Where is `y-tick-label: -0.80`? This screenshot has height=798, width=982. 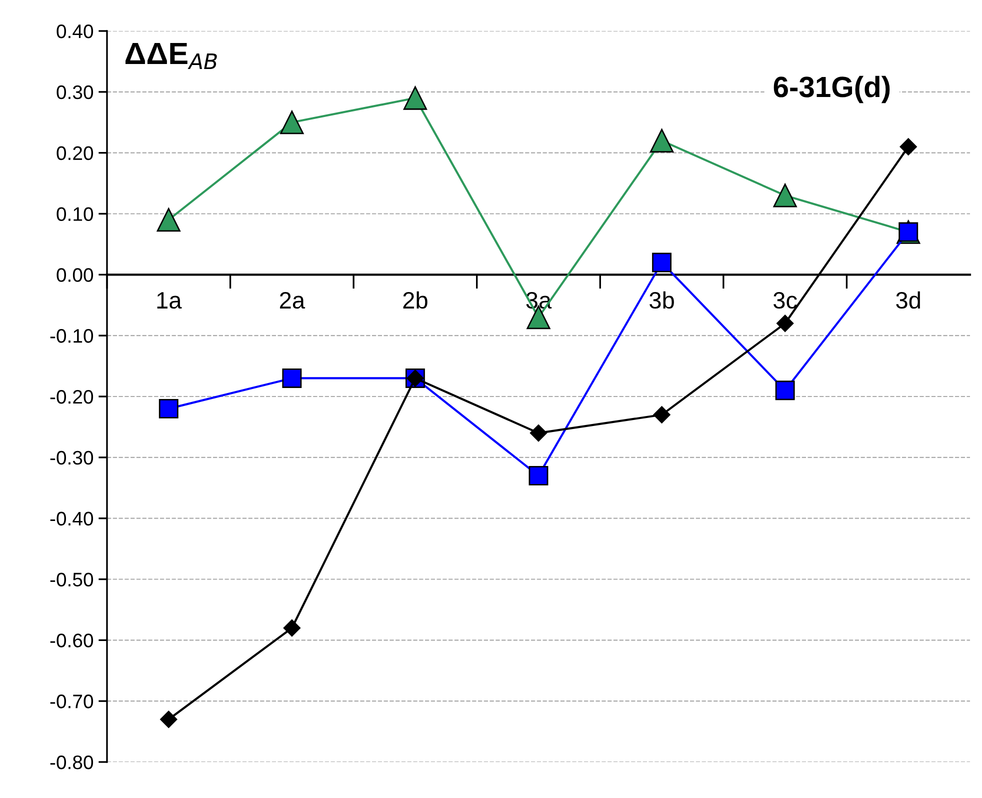 y-tick-label: -0.80 is located at coordinates (72, 762).